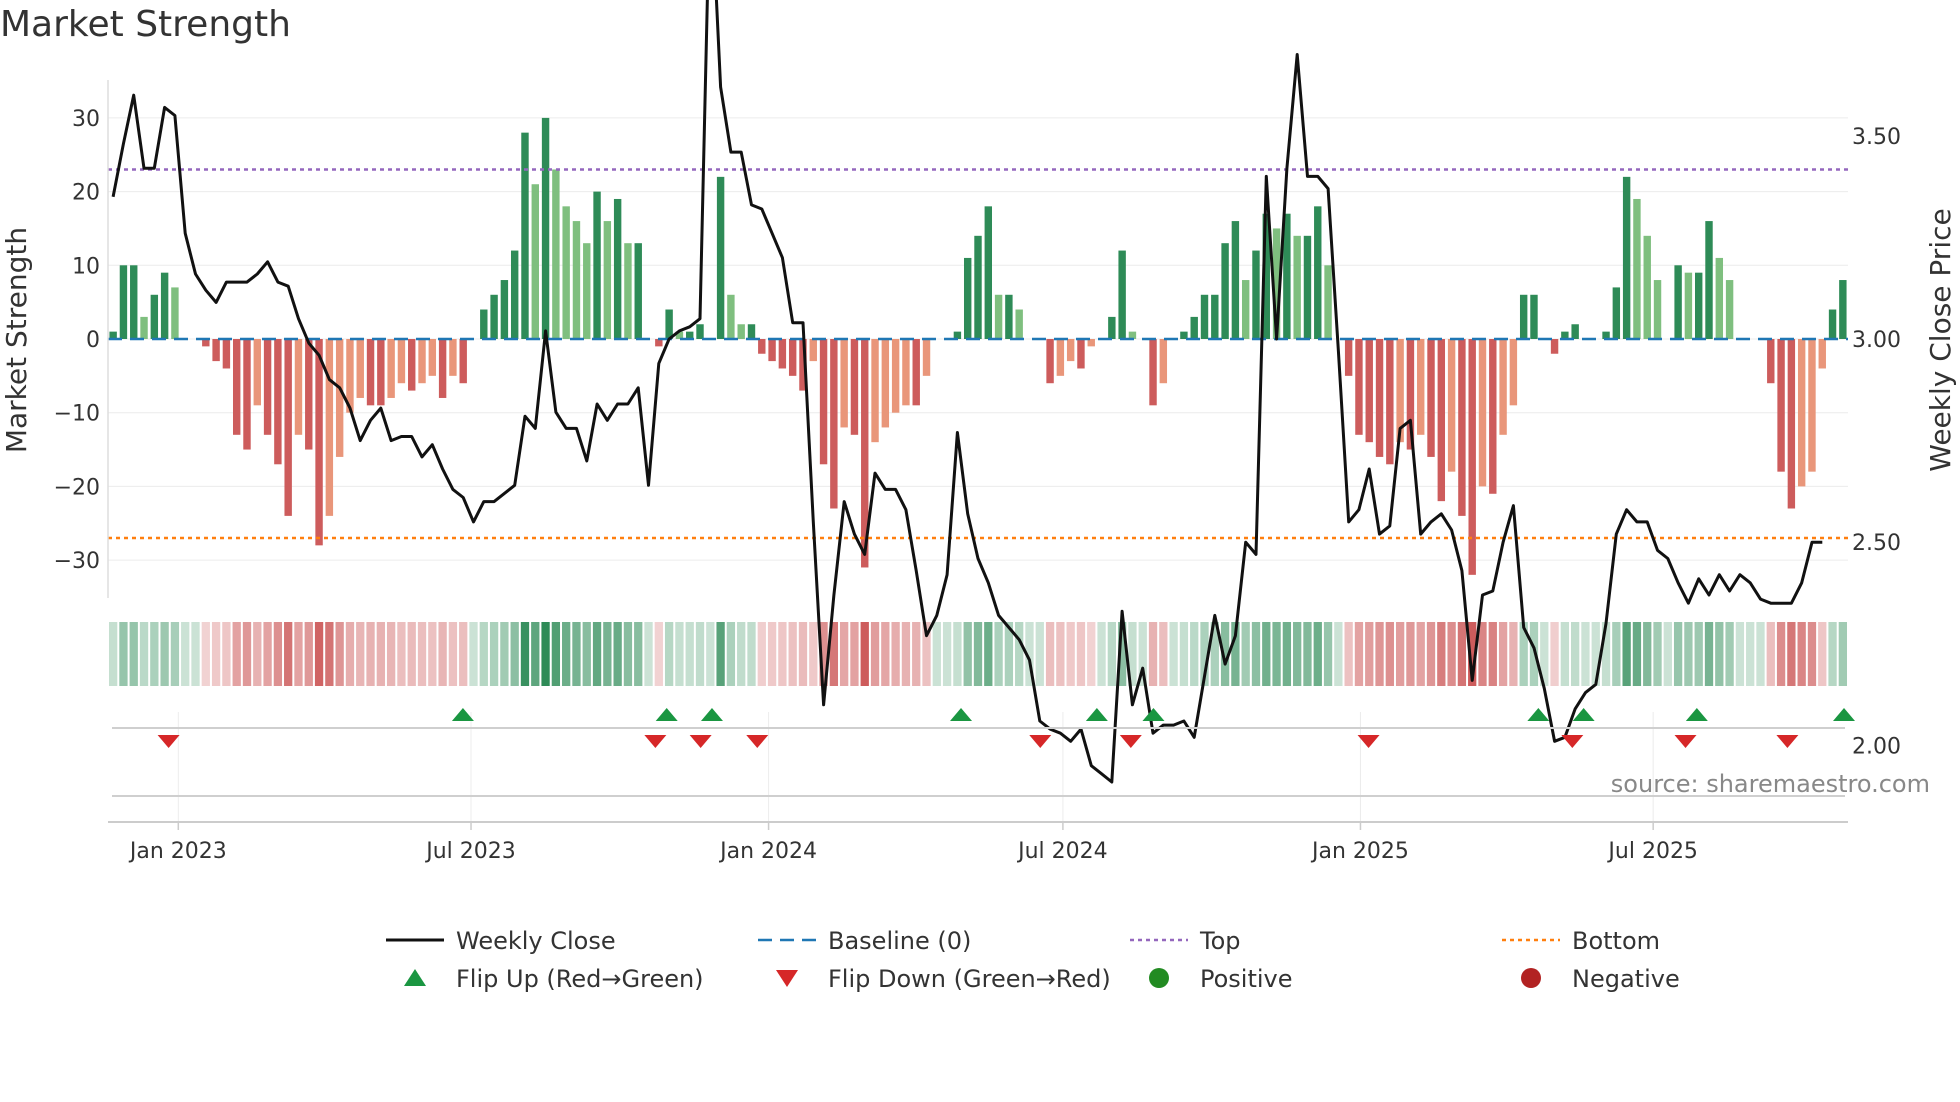 Image resolution: width=1960 pixels, height=1102 pixels. Describe the element at coordinates (978, 654) in the screenshot. I see `strength-heat-strip` at that location.